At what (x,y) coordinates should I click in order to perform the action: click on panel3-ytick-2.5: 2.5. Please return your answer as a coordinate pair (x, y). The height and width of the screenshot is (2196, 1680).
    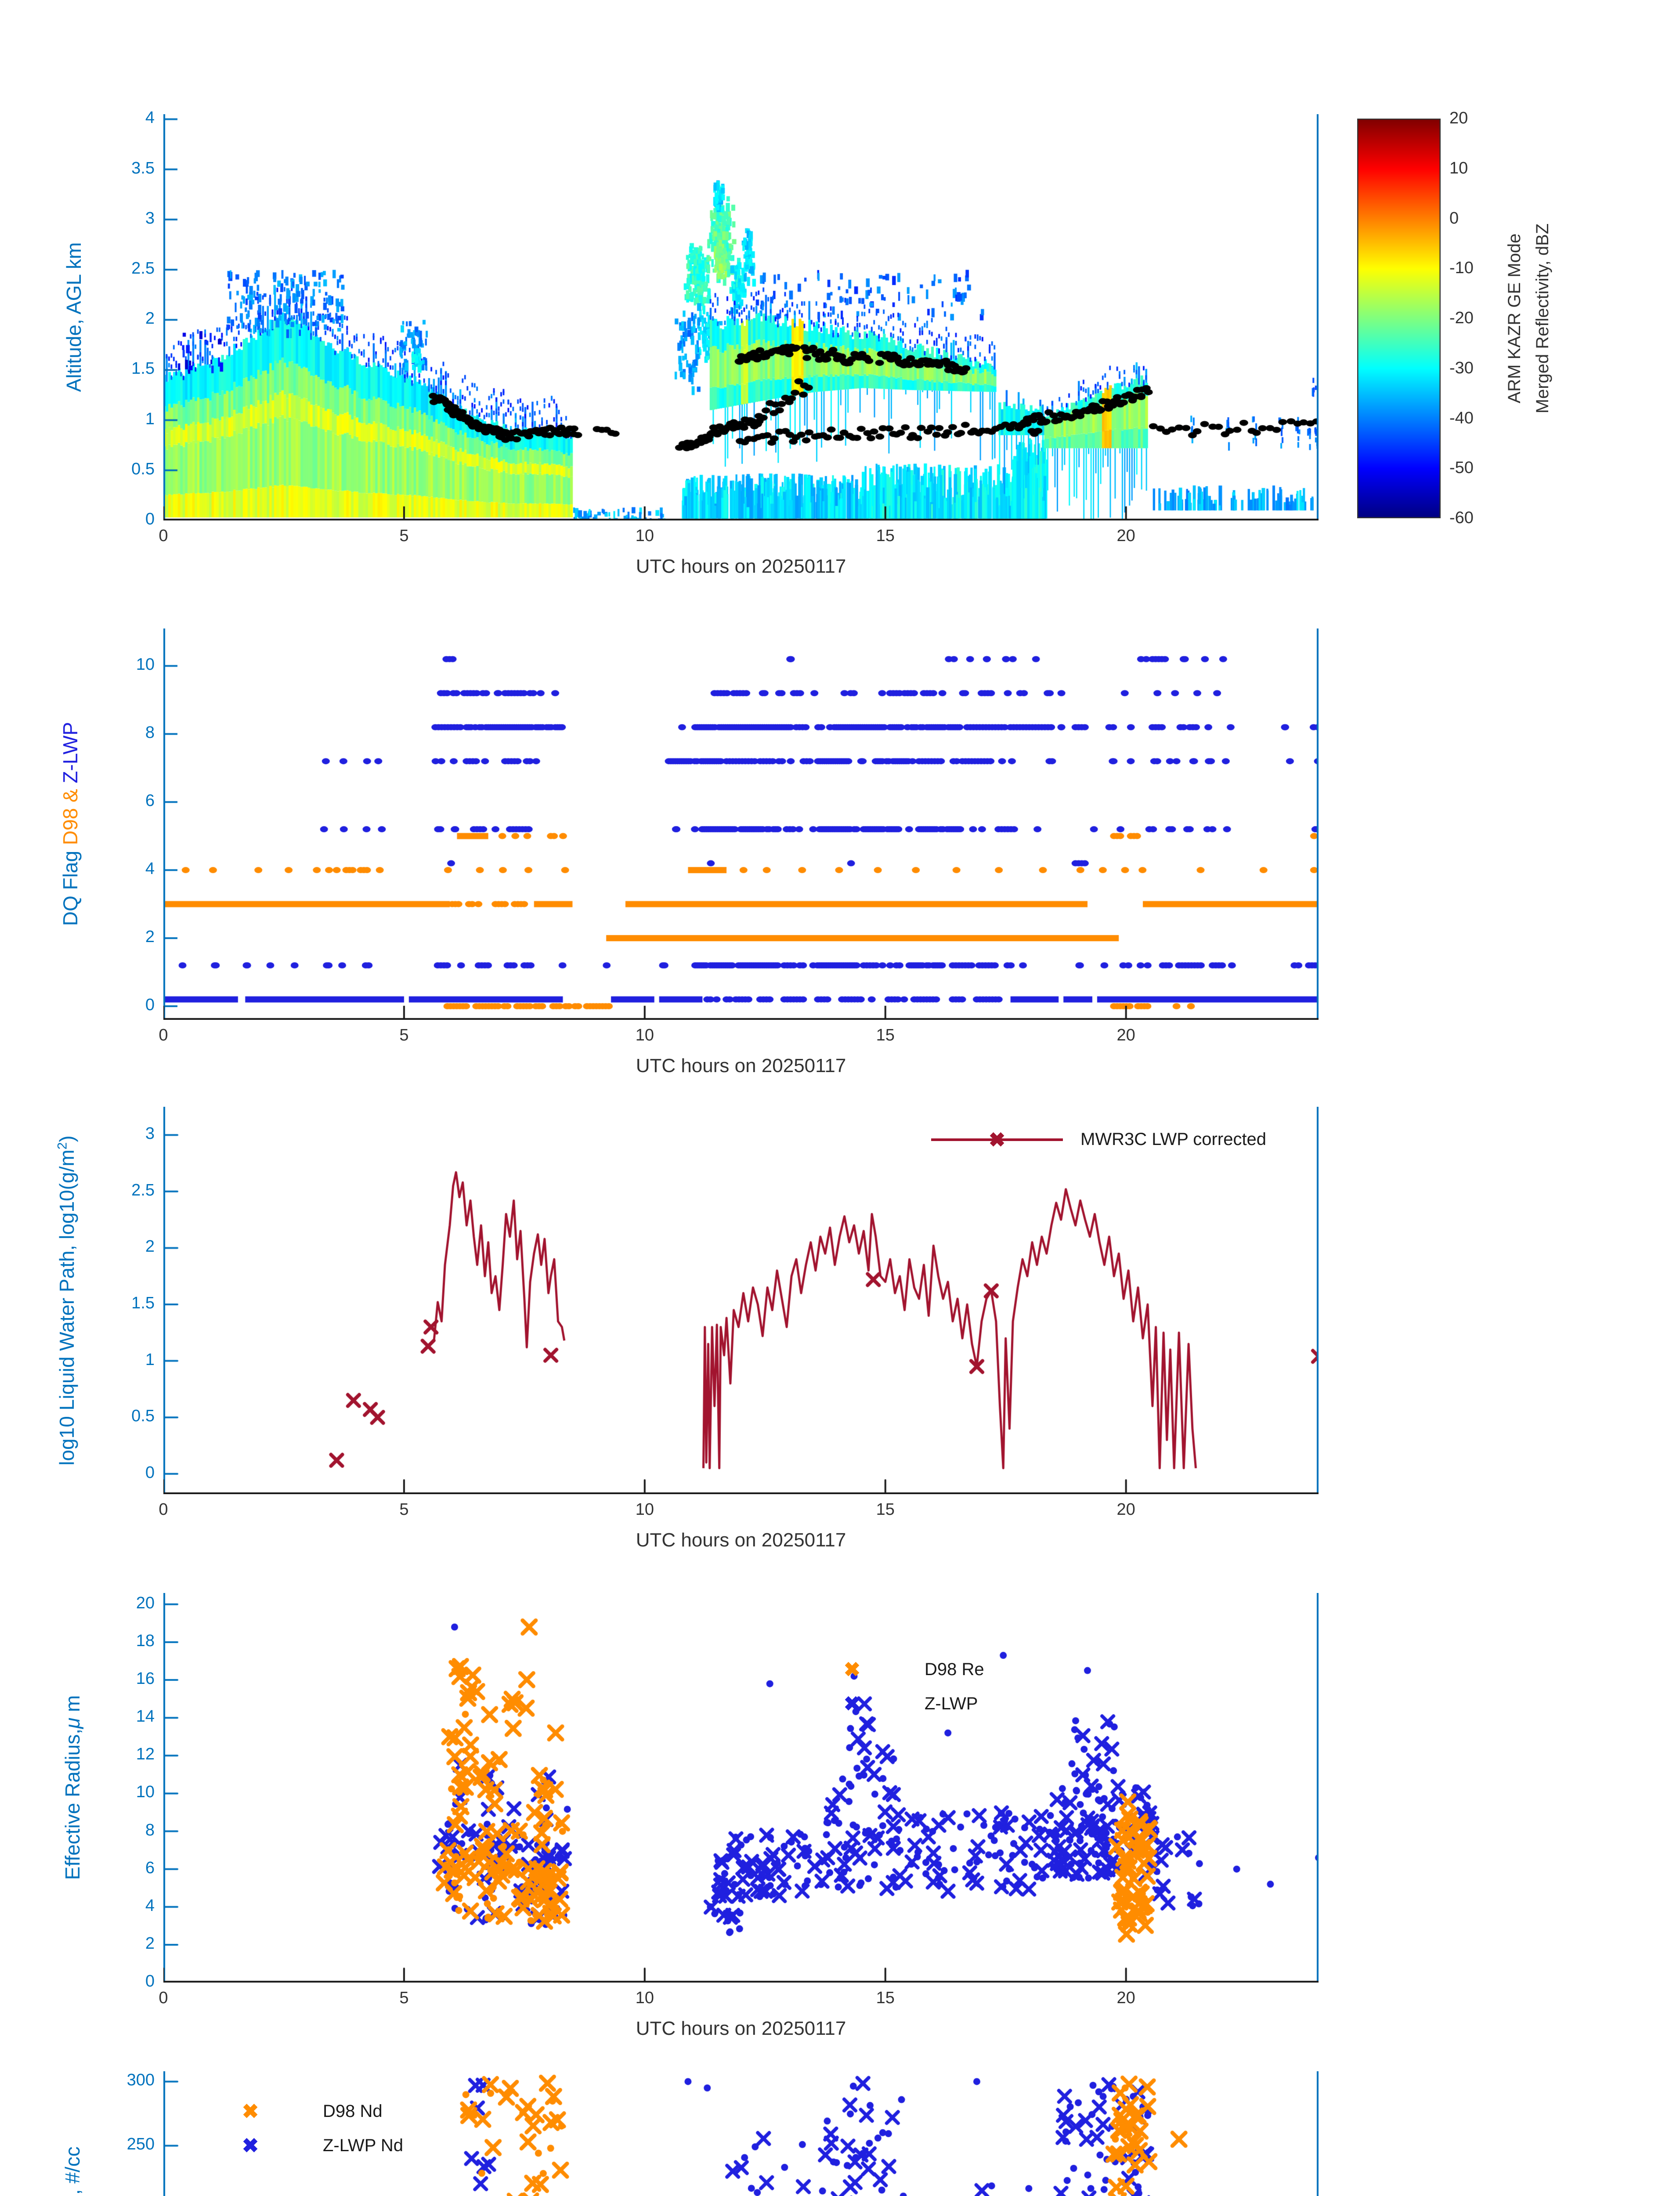
    Looking at the image, I should click on (143, 1190).